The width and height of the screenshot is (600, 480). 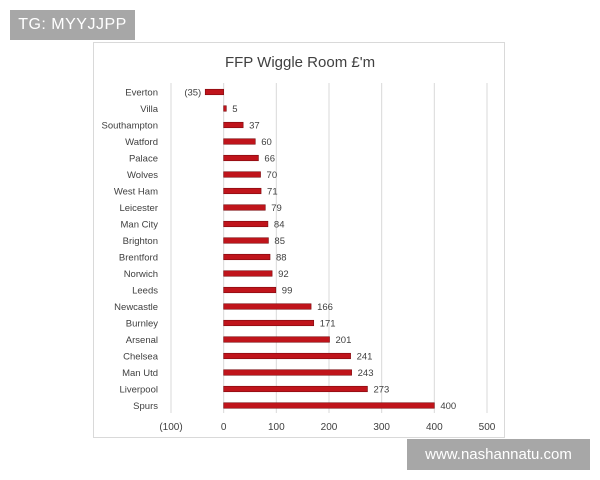 What do you see at coordinates (329, 427) in the screenshot?
I see `x-tick-label: 200` at bounding box center [329, 427].